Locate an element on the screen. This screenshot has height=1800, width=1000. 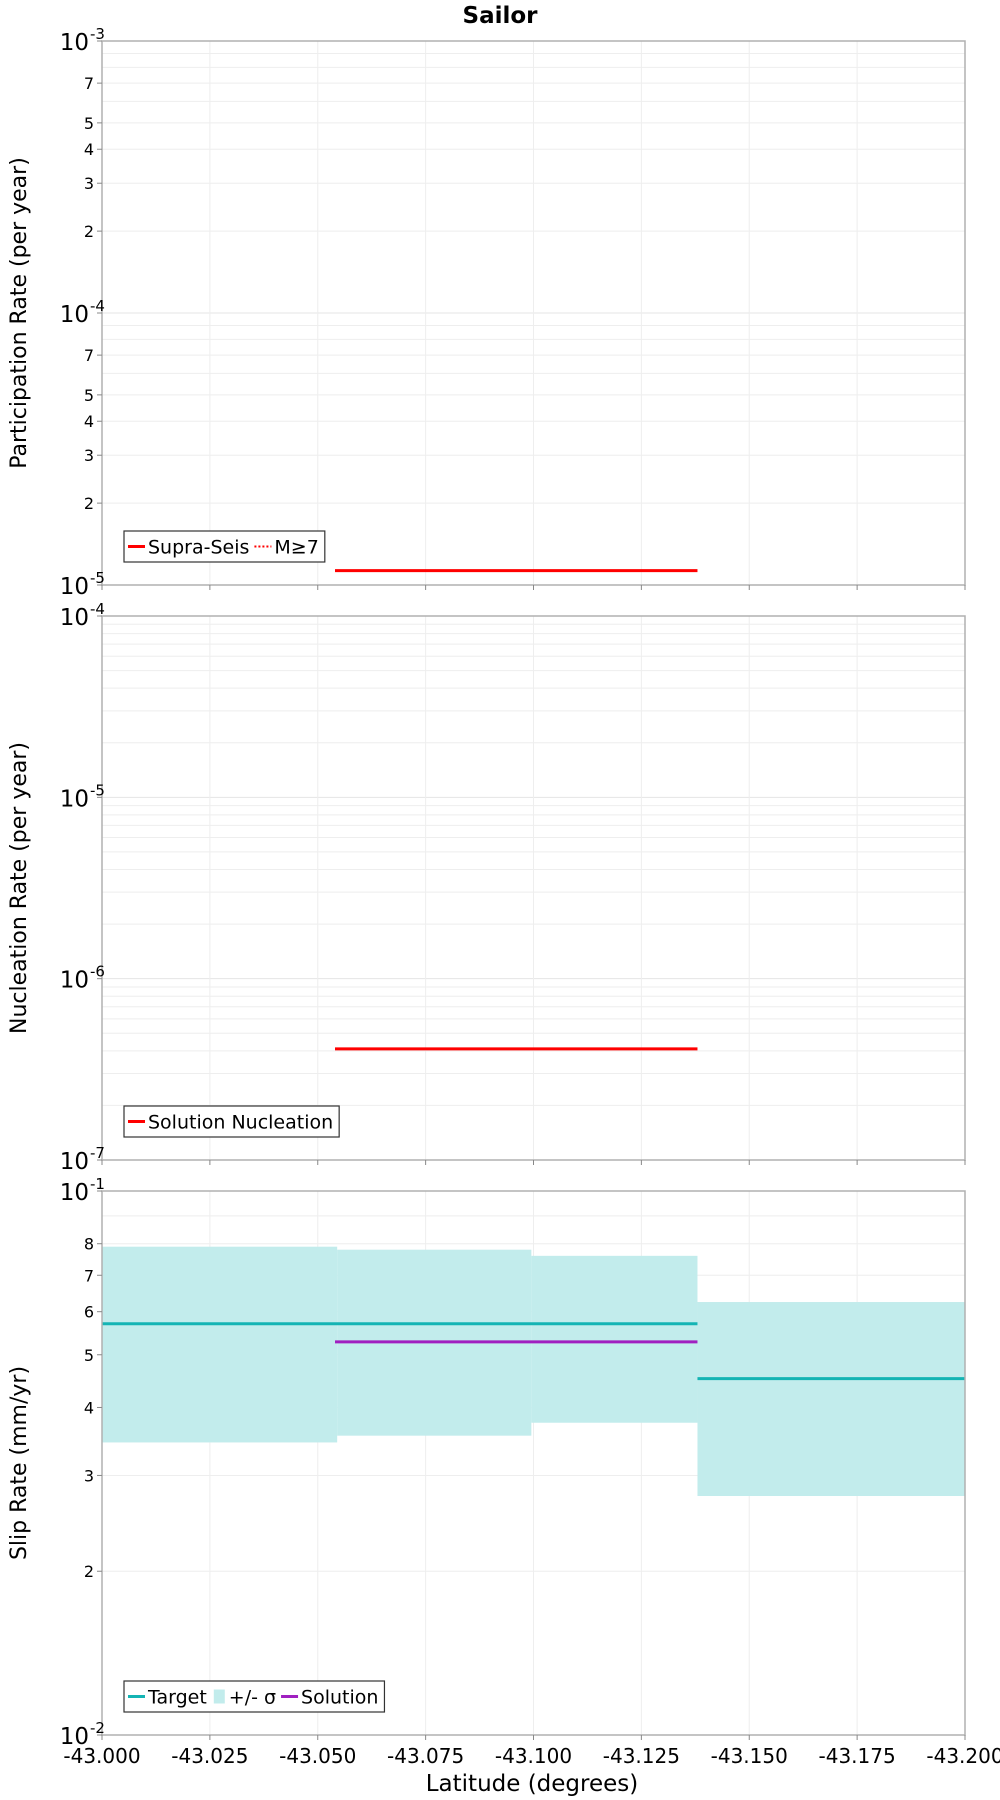
x-tick-label: -43.050 is located at coordinates (317, 1756).